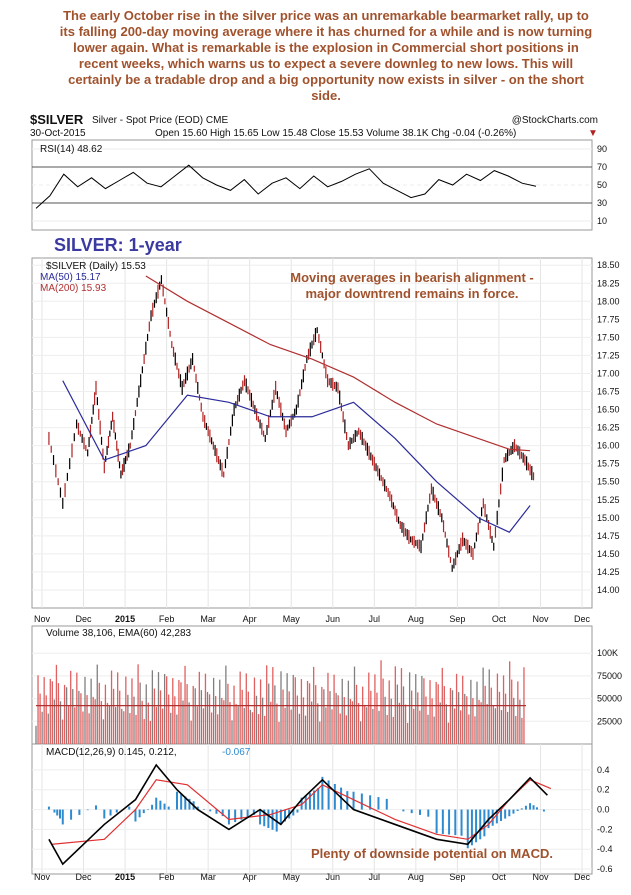 The width and height of the screenshot is (631, 895). Describe the element at coordinates (608, 319) in the screenshot. I see `price-tick-label: 17.75` at that location.